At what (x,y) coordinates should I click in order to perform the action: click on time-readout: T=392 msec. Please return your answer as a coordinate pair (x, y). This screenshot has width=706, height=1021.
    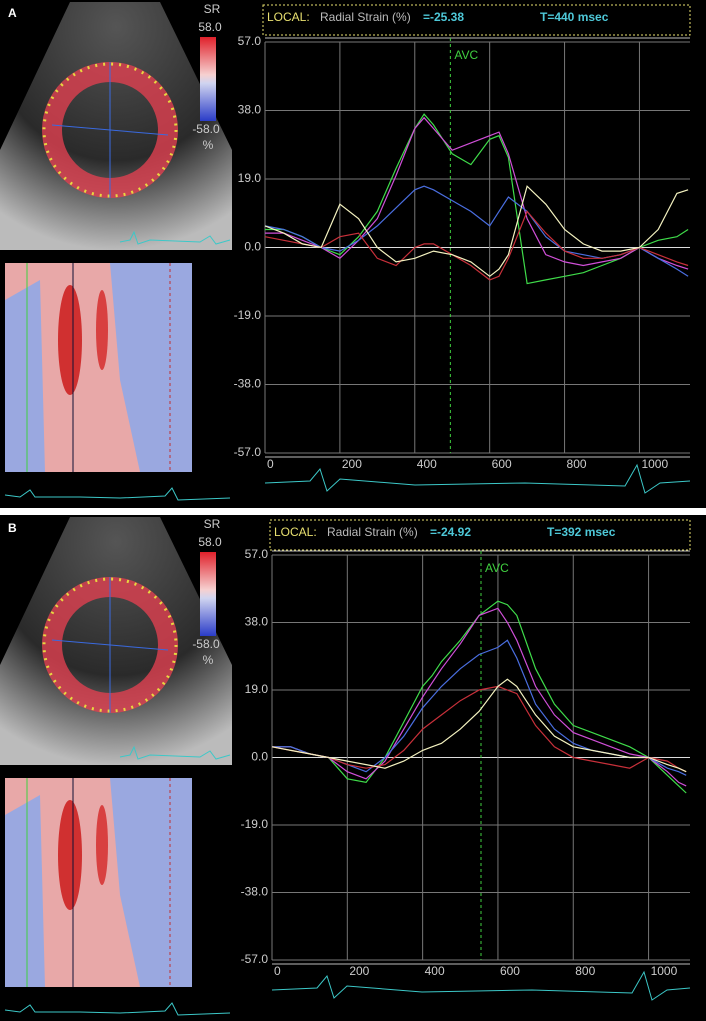
    Looking at the image, I should click on (581, 532).